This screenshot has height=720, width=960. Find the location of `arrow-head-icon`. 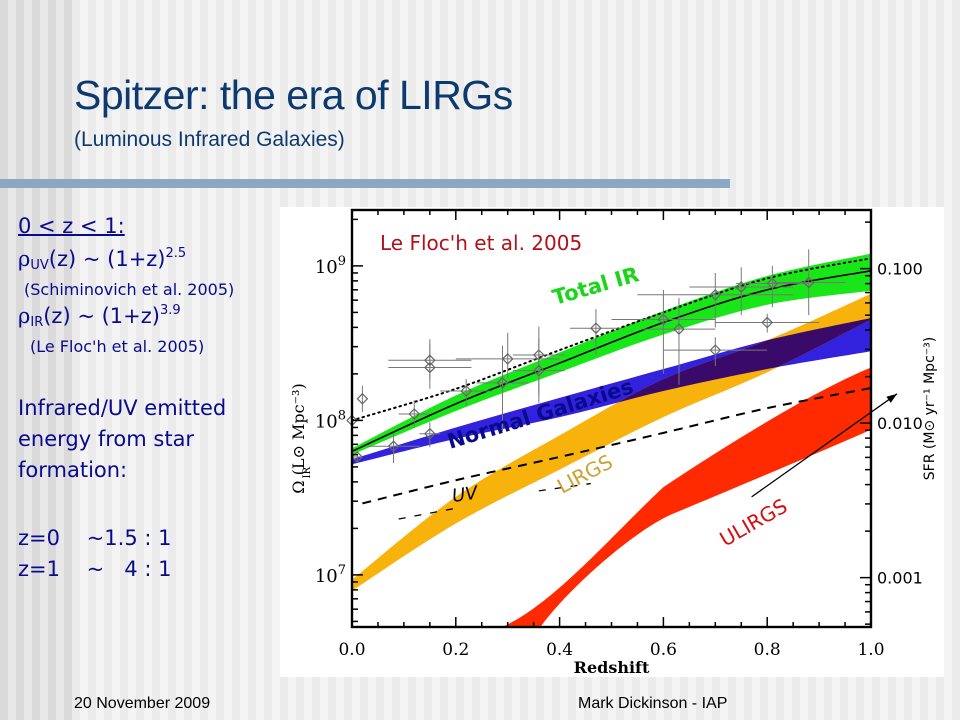

arrow-head-icon is located at coordinates (891, 398).